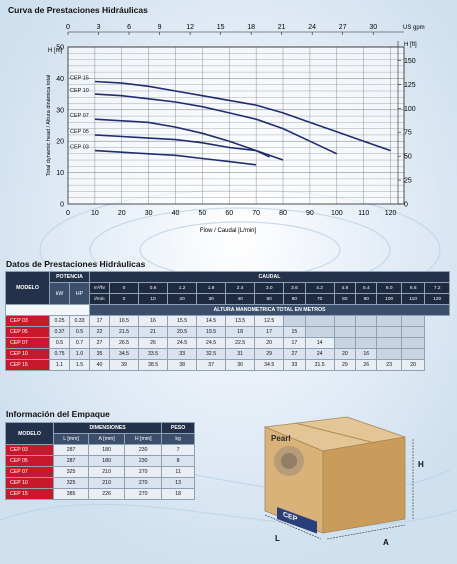  What do you see at coordinates (69, 277) in the screenshot?
I see `potencia-header: POTENCIA` at bounding box center [69, 277].